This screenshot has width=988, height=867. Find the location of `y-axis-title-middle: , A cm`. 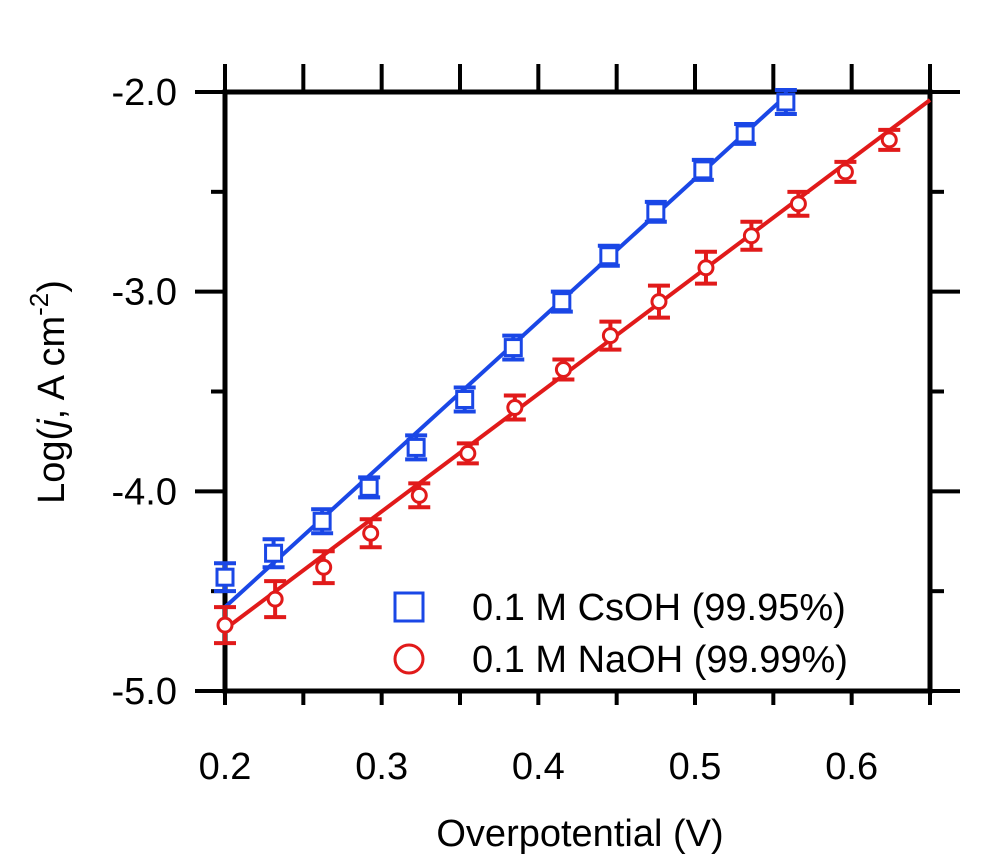

y-axis-title-middle: , A cm is located at coordinates (52, 367).